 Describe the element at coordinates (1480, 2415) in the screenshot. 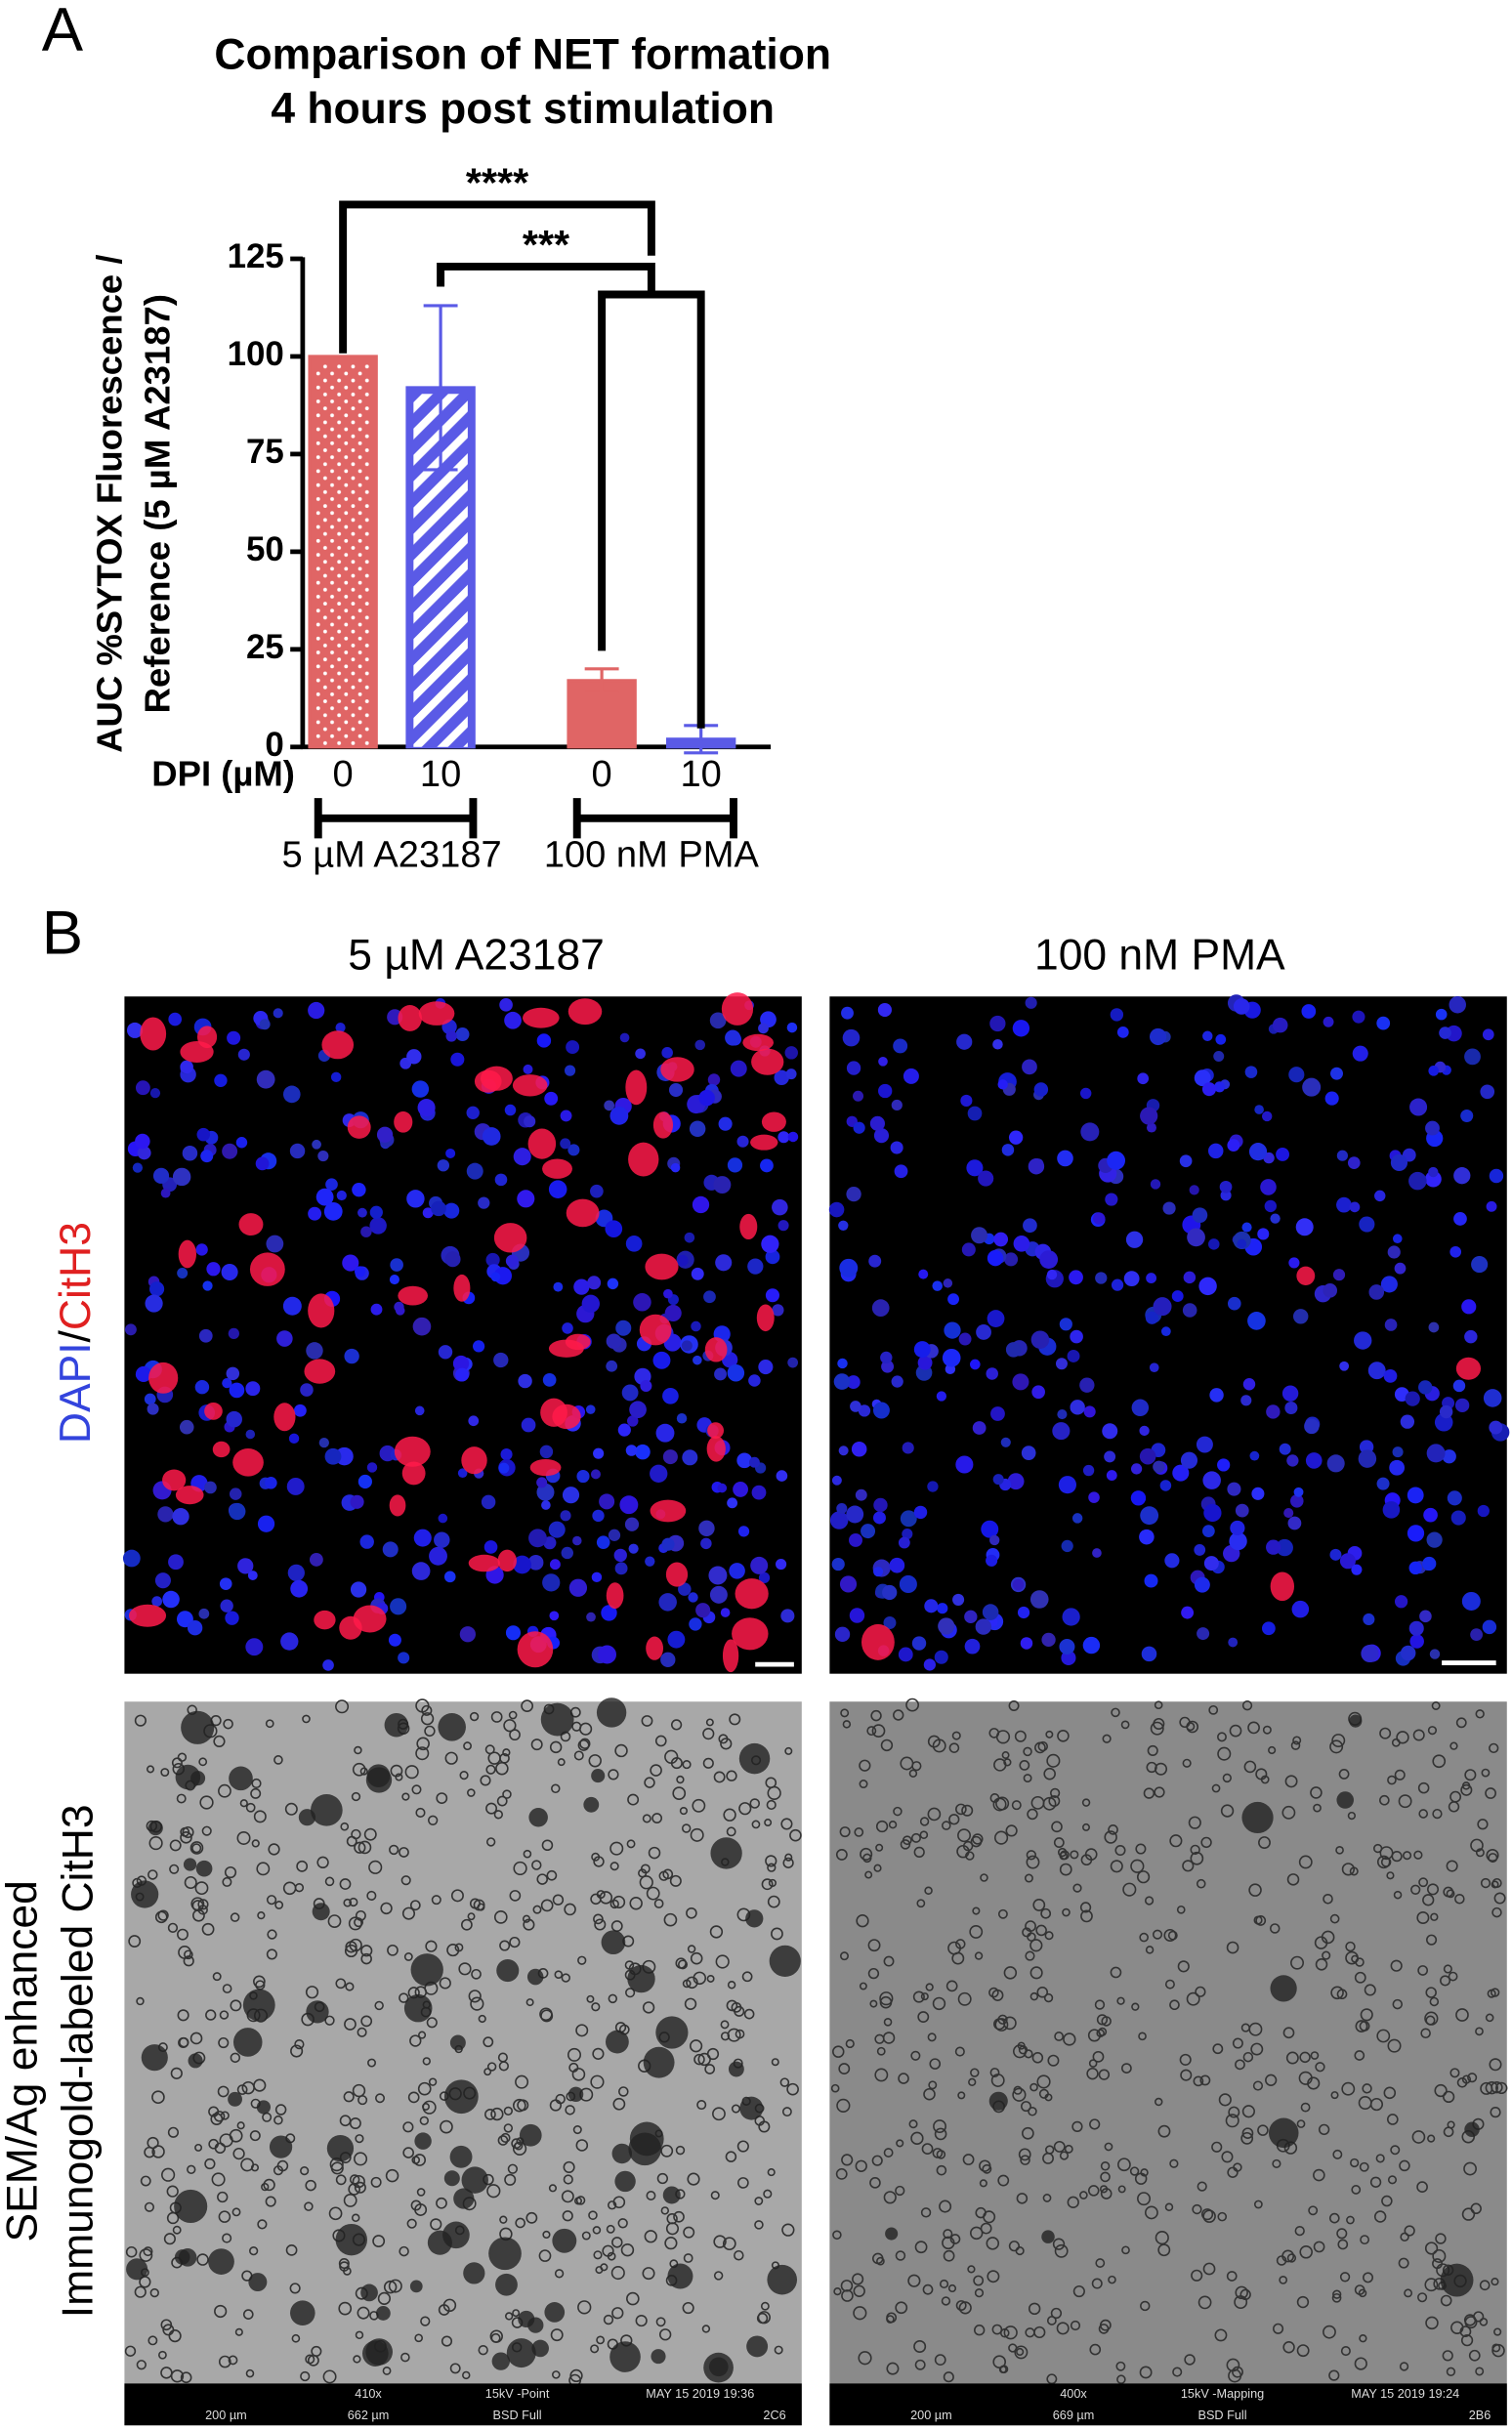

I see `sem-footer-text: 2B6` at that location.